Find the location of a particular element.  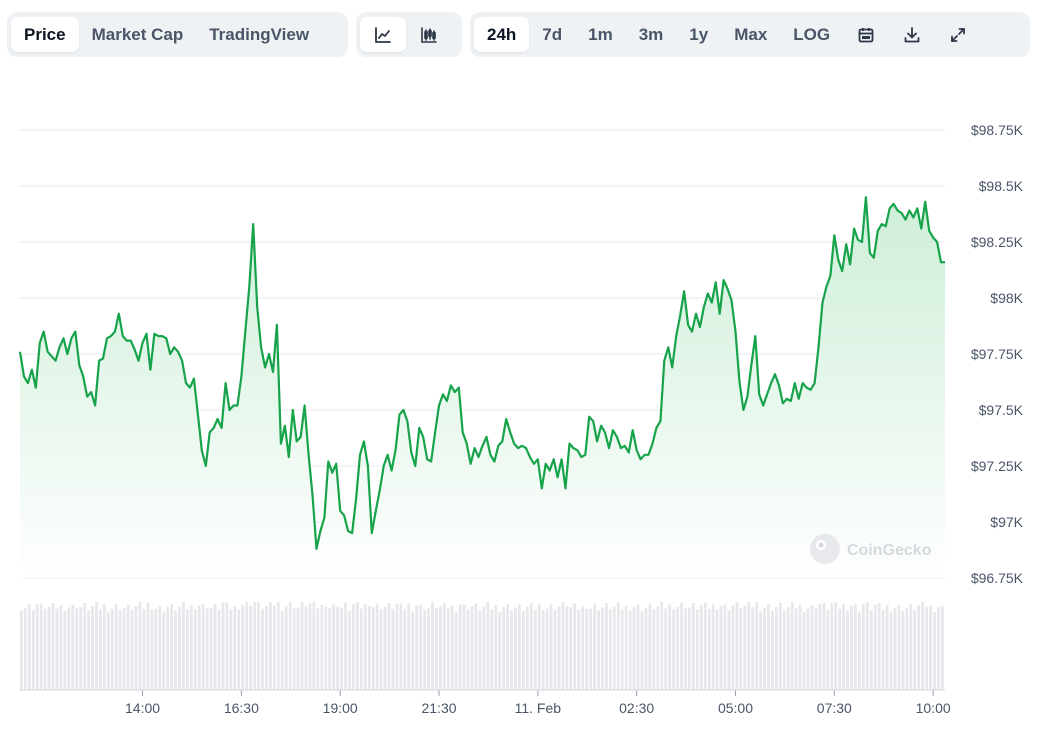

download-button is located at coordinates (912, 34).